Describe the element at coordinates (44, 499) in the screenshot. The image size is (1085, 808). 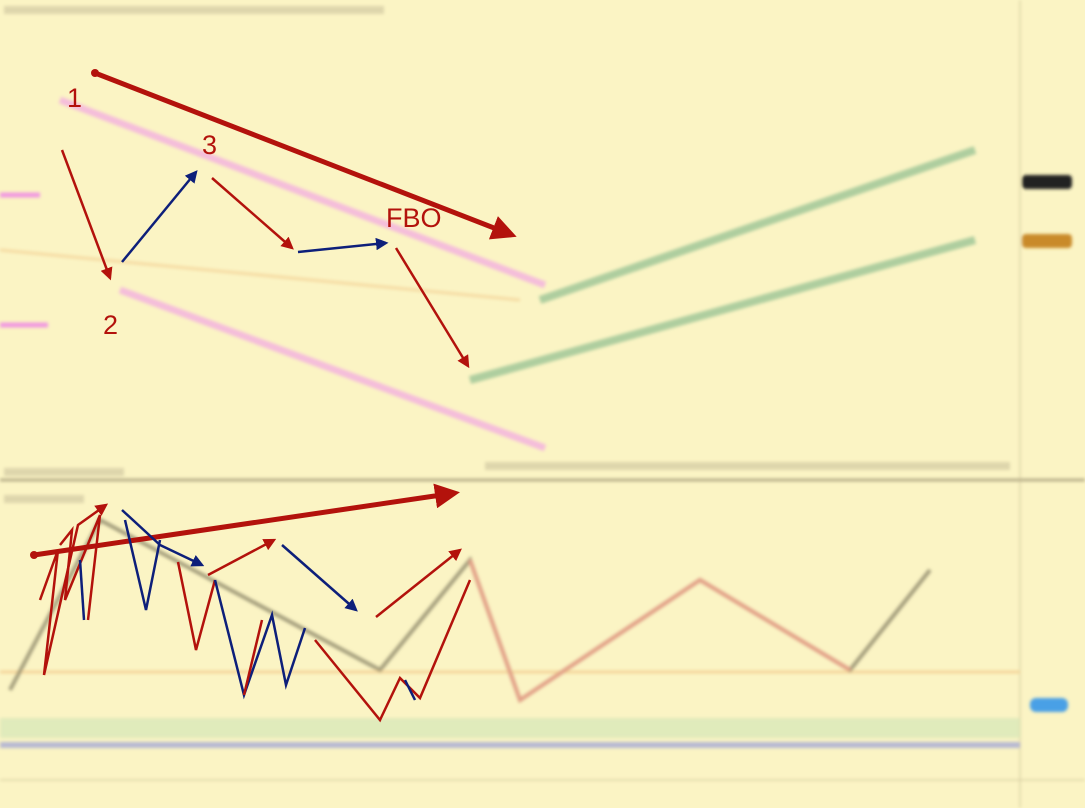
I see `indicator-header` at that location.